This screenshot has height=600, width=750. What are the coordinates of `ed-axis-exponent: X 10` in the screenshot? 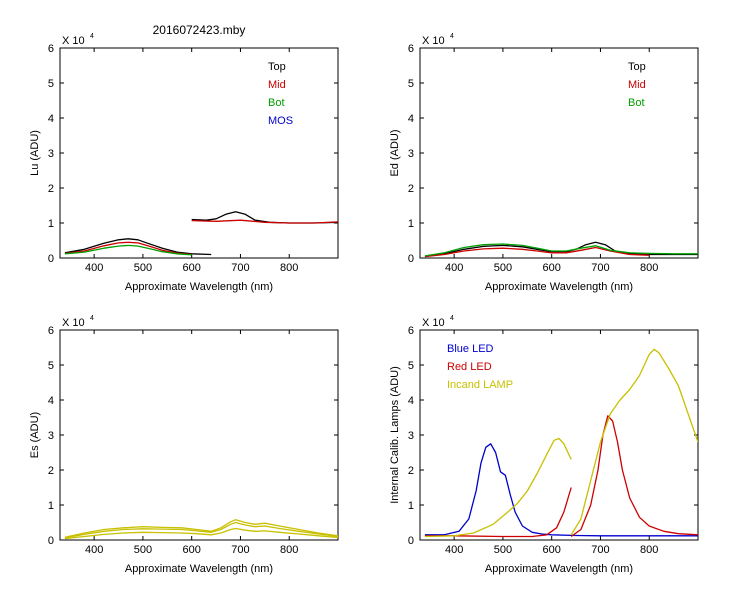 It's located at (433, 41).